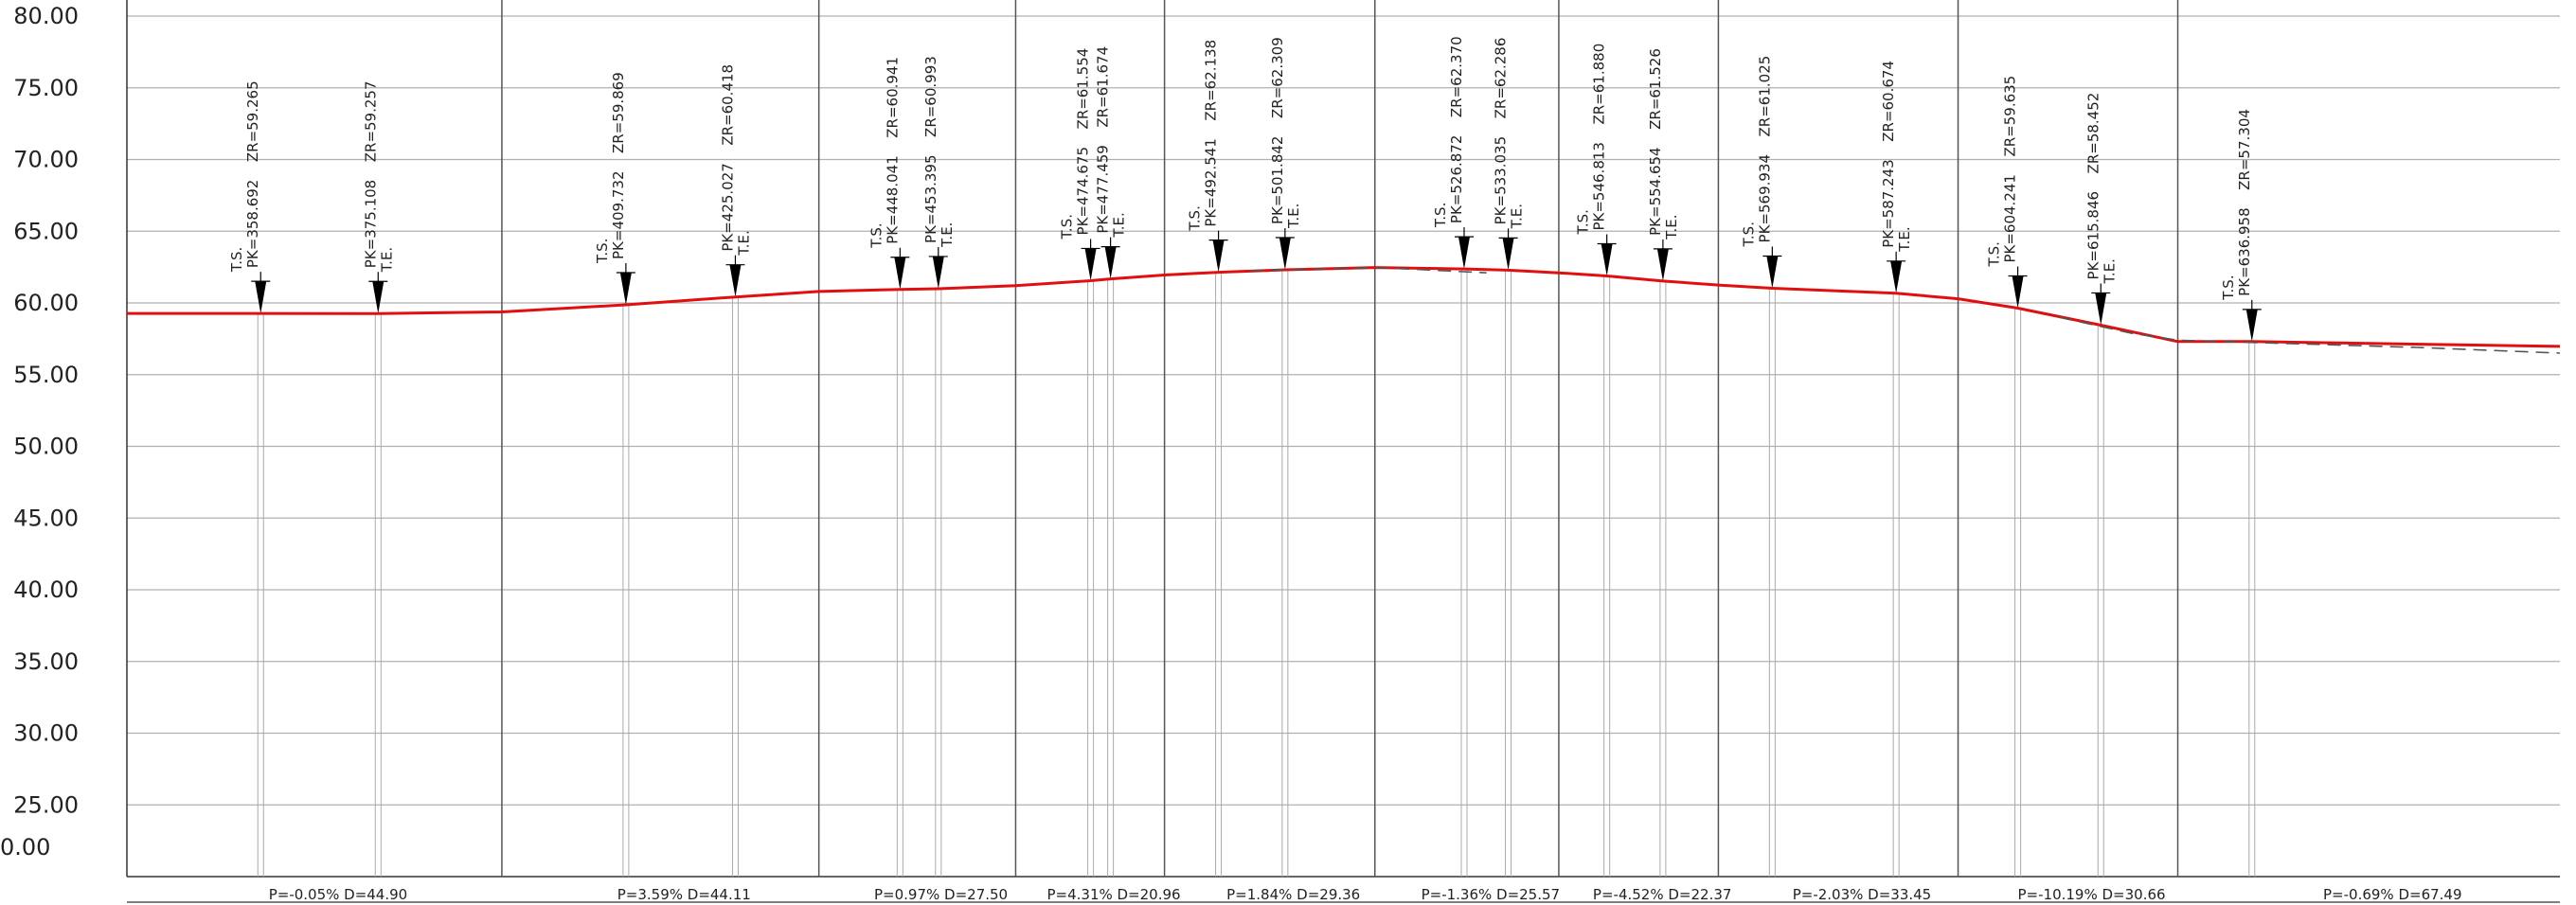 The image size is (2576, 905). I want to click on station-label: PK=492.541 ZR=62.138 T.S., so click(1203, 136).